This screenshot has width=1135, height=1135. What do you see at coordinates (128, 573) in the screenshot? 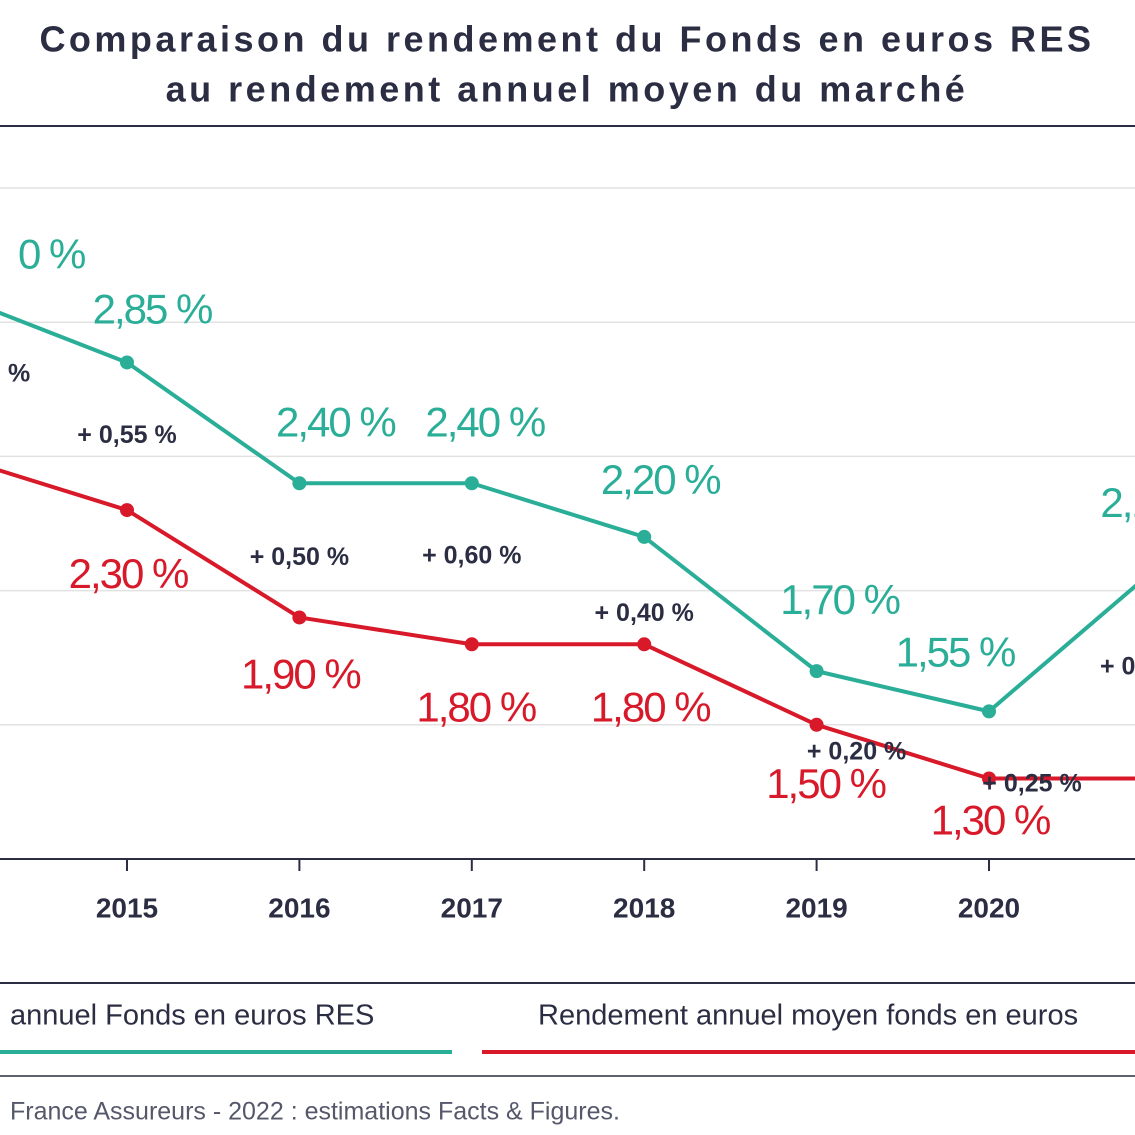
I see `data-label: 2,30 %` at bounding box center [128, 573].